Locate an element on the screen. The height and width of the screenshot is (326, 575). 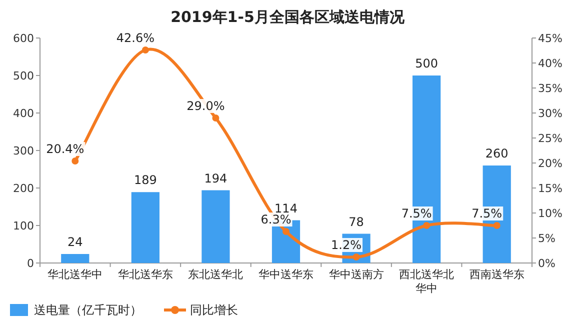
data-label: 6.3% is located at coordinates (276, 219).